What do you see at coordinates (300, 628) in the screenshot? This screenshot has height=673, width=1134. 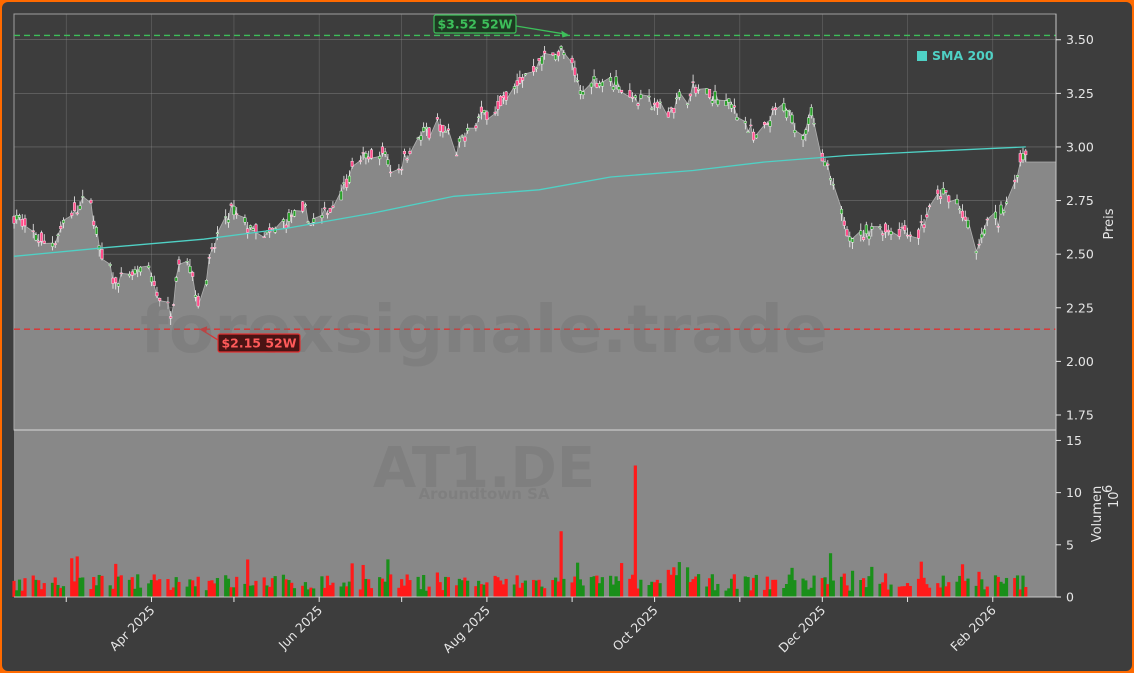 I see `date-tick-label: Jun 2025` at bounding box center [300, 628].